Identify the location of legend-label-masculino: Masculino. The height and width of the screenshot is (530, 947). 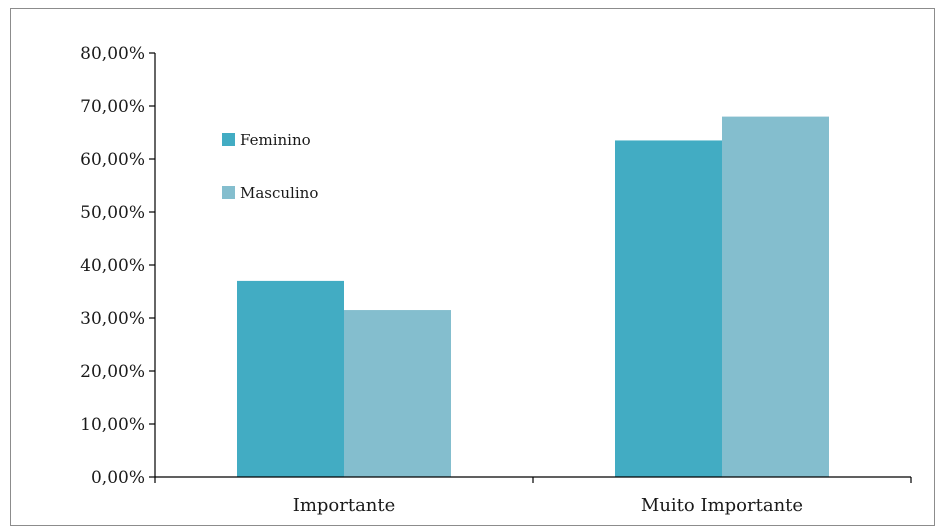
(279, 193).